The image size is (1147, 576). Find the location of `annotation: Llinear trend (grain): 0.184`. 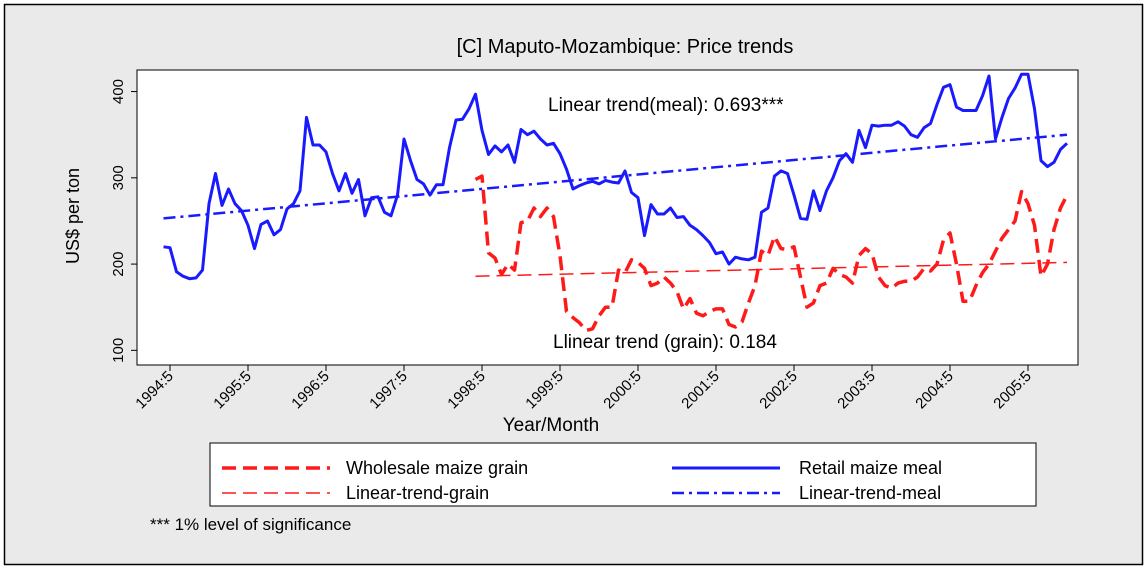

annotation: Llinear trend (grain): 0.184 is located at coordinates (665, 342).